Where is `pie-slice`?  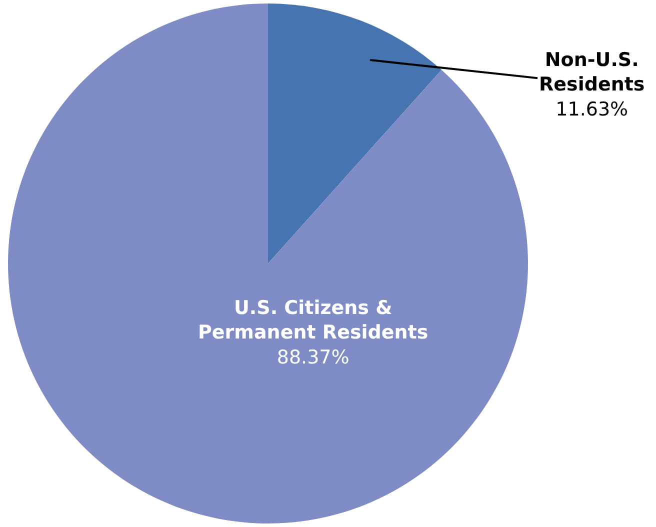 pie-slice is located at coordinates (355, 134).